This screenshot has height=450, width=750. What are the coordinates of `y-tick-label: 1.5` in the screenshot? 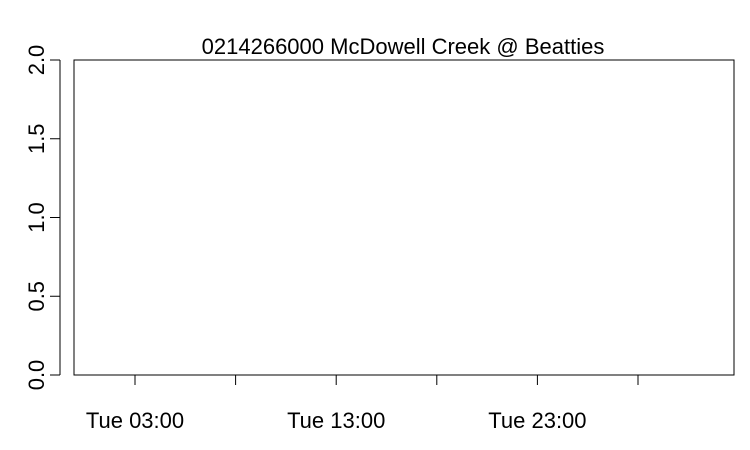 It's located at (36, 138).